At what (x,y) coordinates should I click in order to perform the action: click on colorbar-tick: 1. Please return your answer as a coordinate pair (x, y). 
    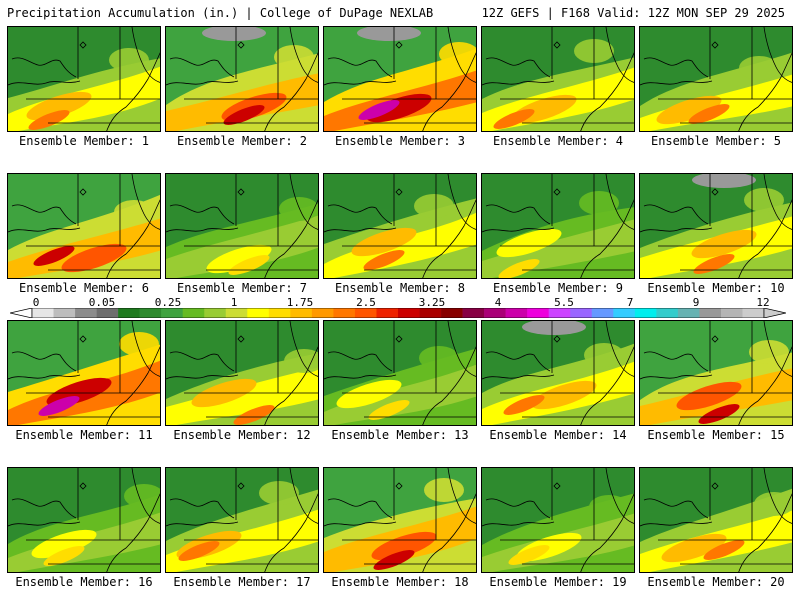
    Looking at the image, I should click on (234, 302).